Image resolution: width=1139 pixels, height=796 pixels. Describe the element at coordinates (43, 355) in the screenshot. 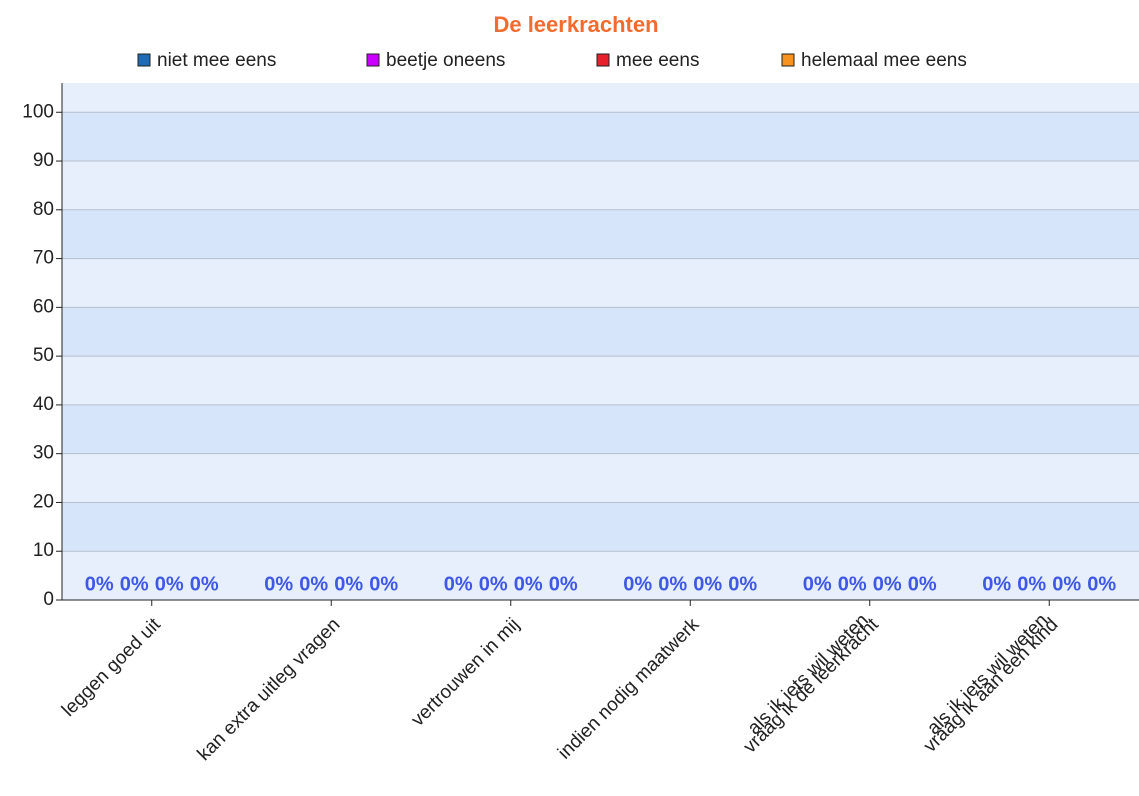

I see `y-tick-label: 50` at that location.